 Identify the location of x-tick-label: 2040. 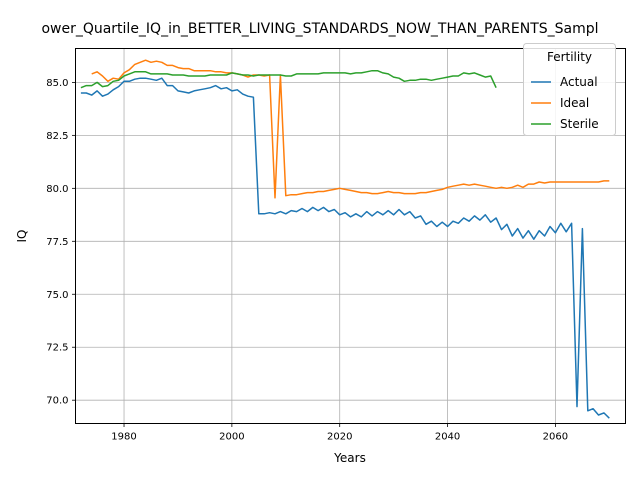
(447, 437).